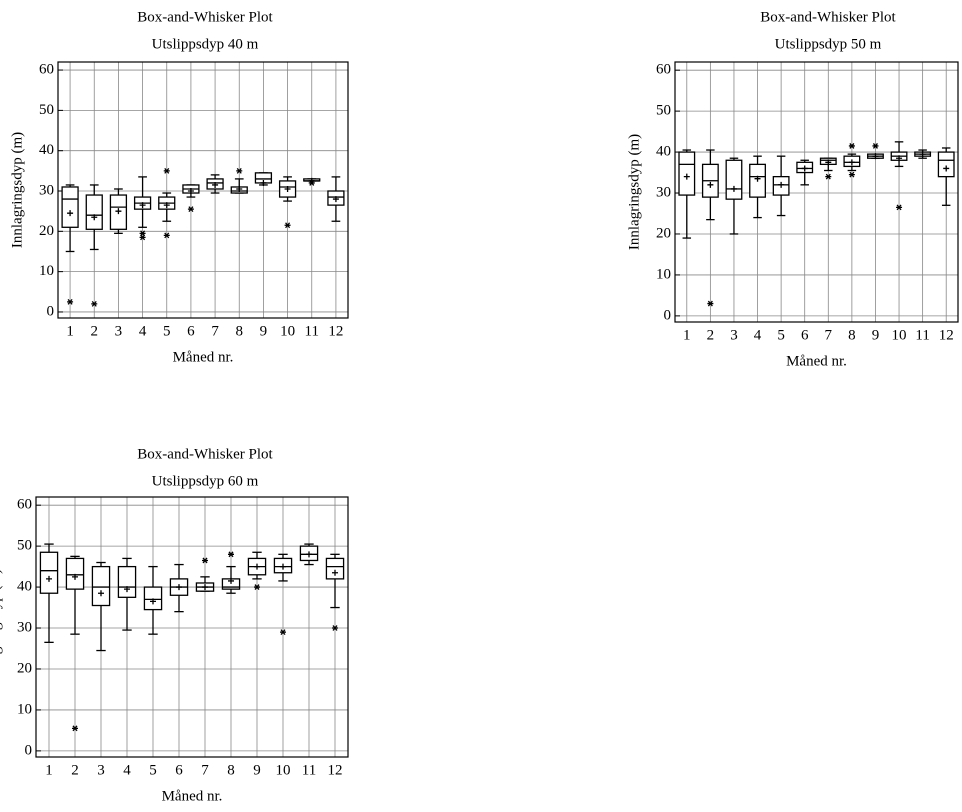  Describe the element at coordinates (816, 192) in the screenshot. I see `plot-frame` at that location.